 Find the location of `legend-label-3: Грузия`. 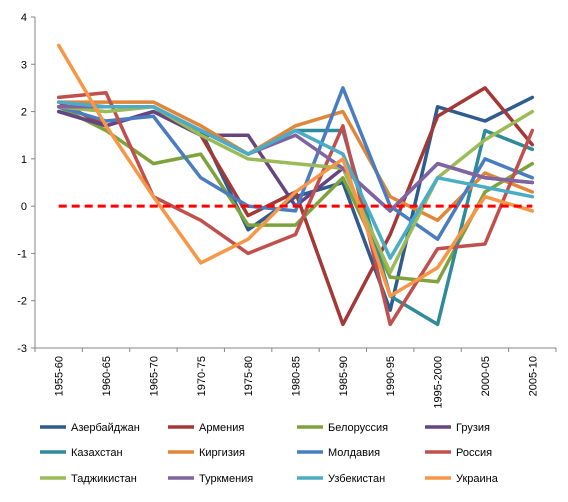

legend-label-3: Грузия is located at coordinates (473, 428).